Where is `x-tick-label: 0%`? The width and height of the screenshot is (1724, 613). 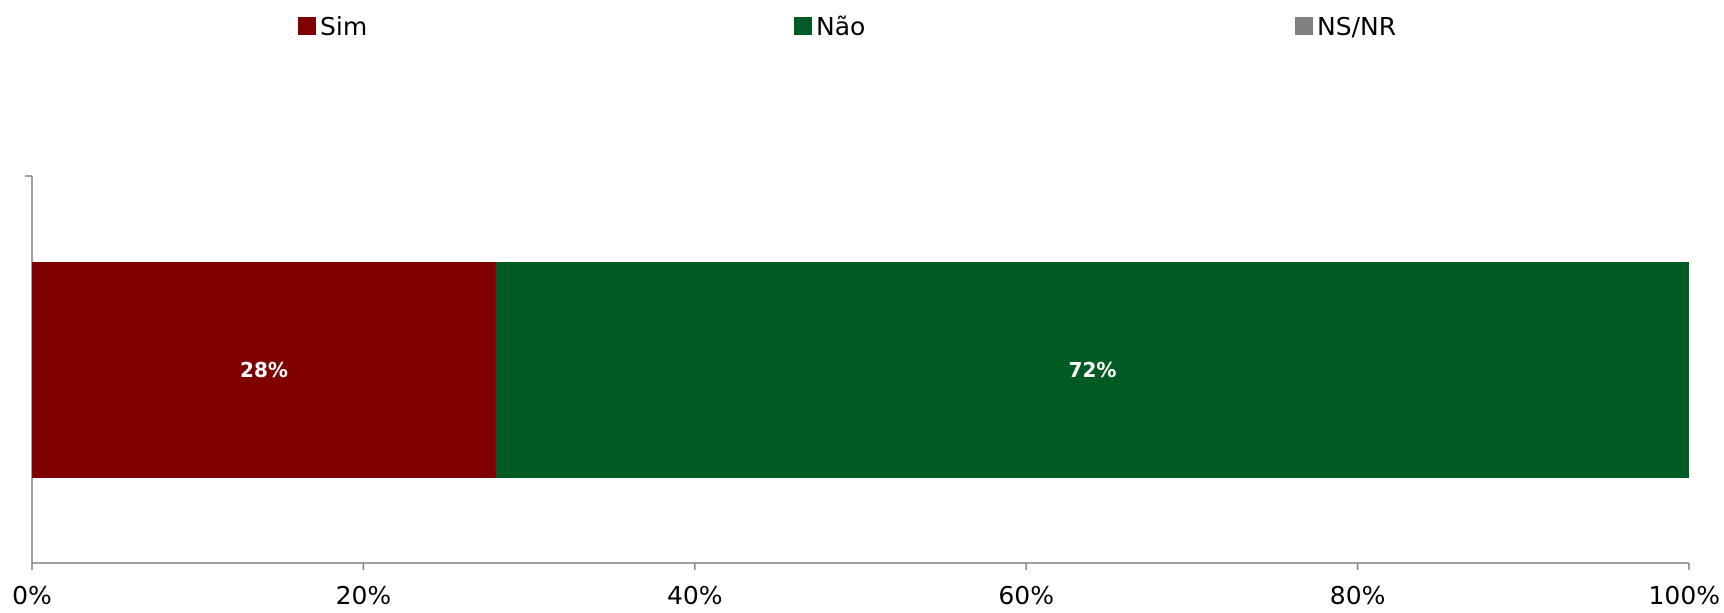
x-tick-label: 0% is located at coordinates (32, 595).